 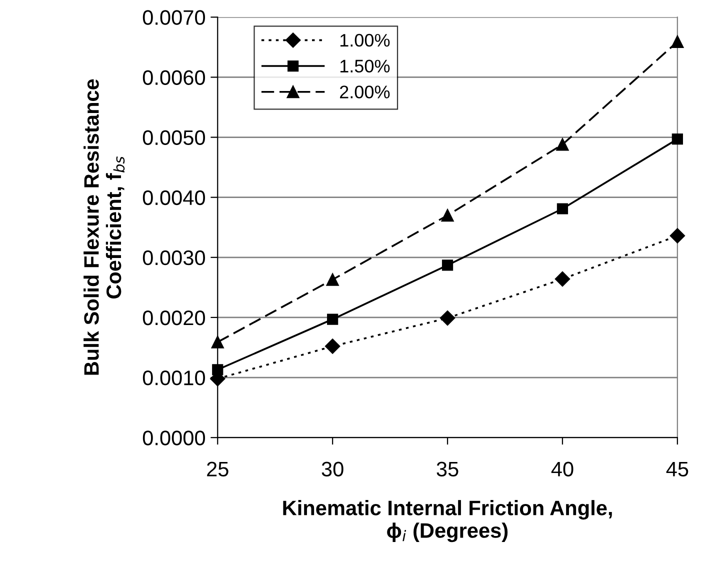 I want to click on x-tick-label: 40, so click(x=562, y=469).